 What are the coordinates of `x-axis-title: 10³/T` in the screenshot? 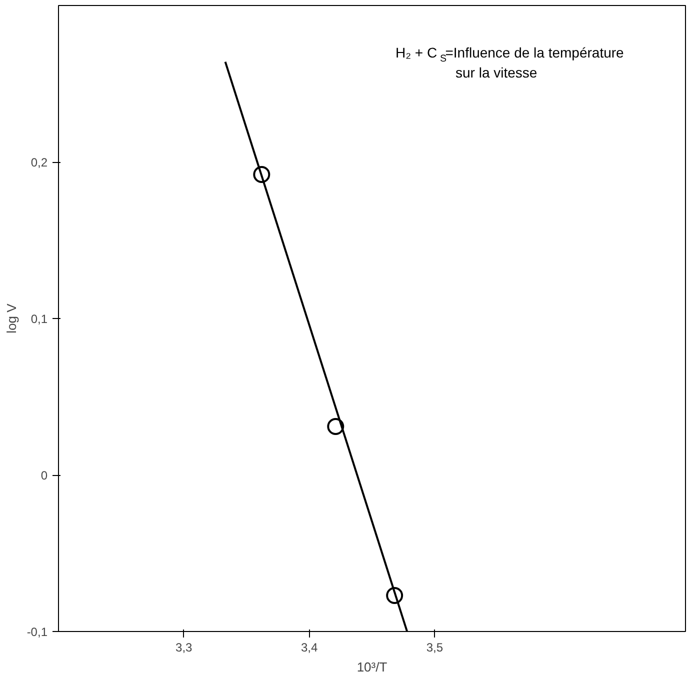 It's located at (372, 667).